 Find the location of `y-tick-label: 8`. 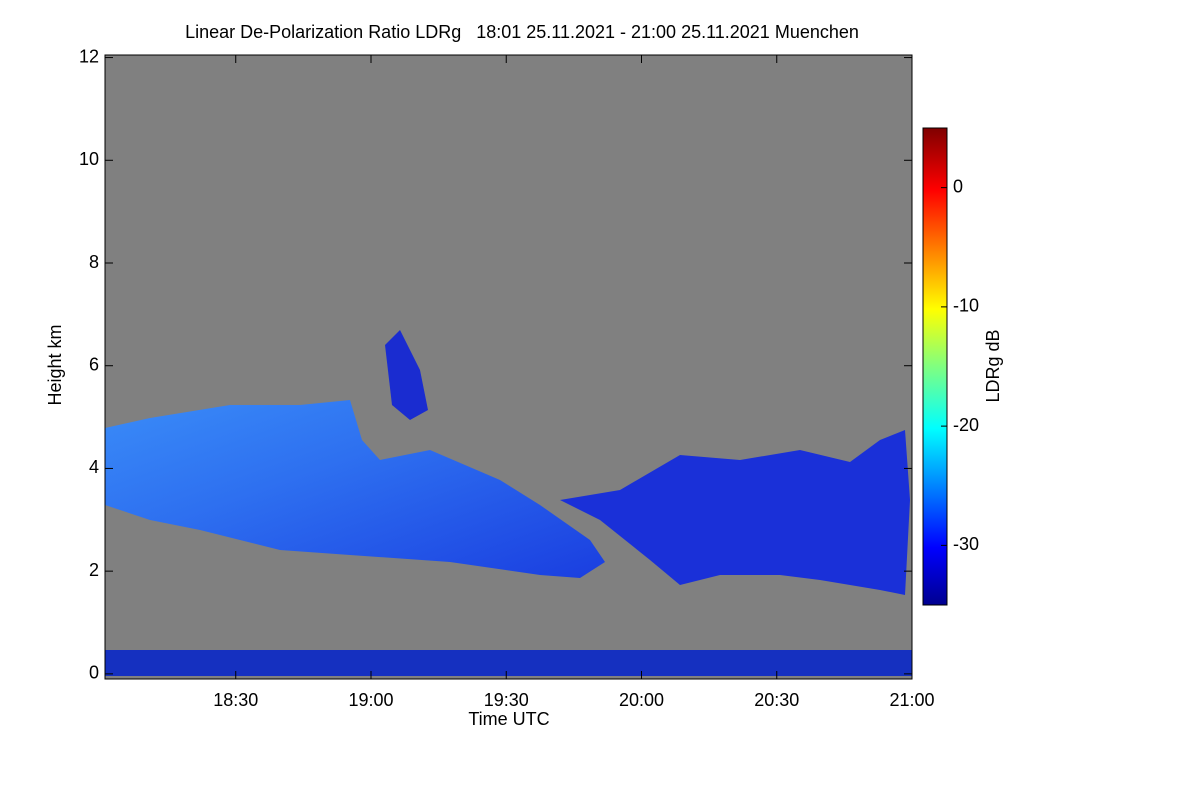

y-tick-label: 8 is located at coordinates (94, 262).